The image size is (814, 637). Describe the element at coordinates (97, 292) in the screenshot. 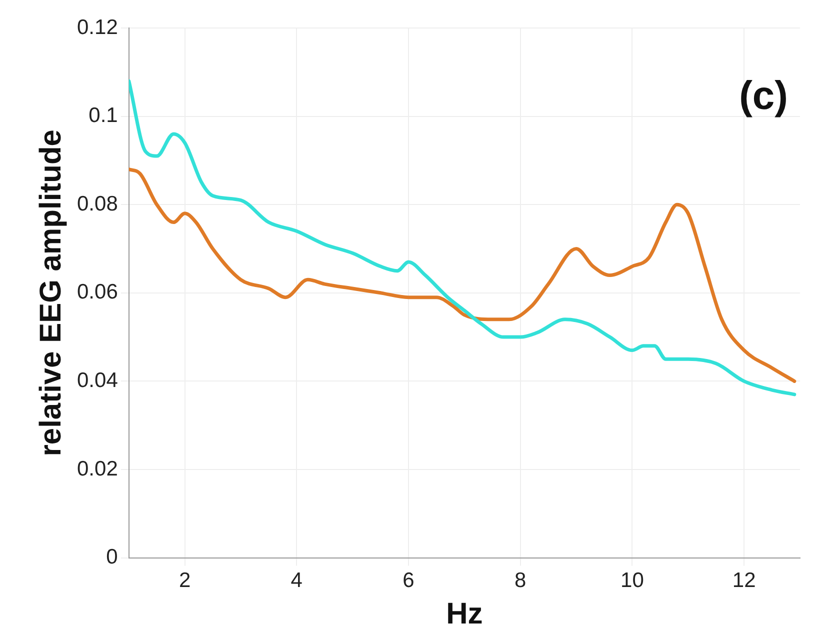

I see `y-tick-label: 0.06` at that location.